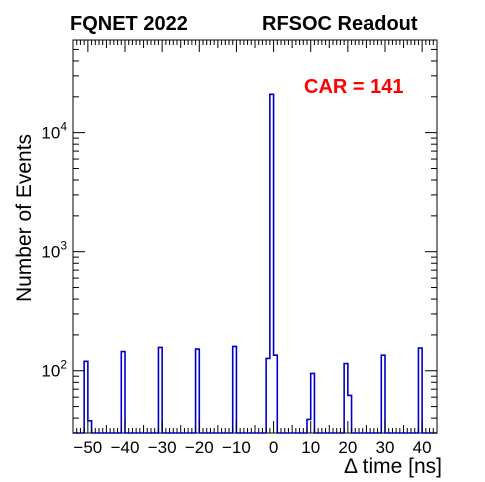  I want to click on x-tick-label: −20, so click(199, 447).